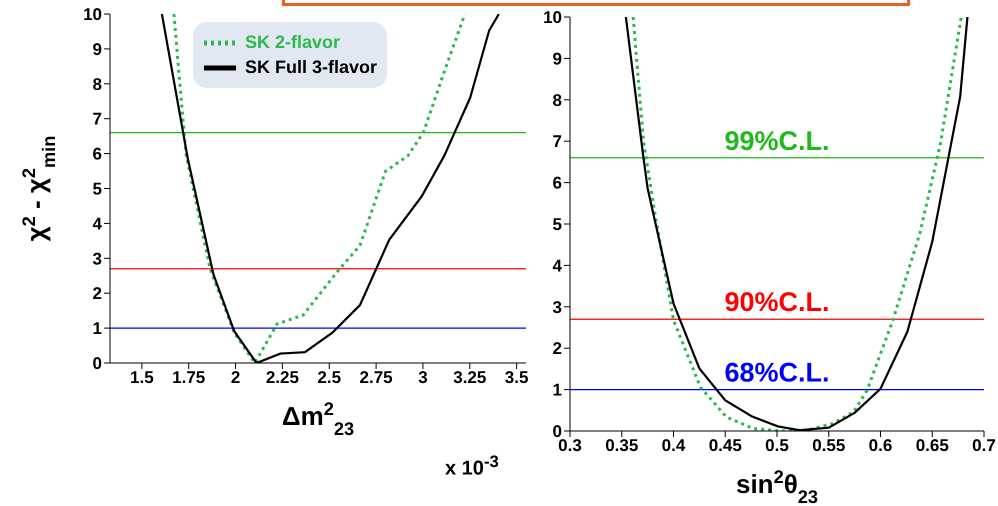 This screenshot has width=998, height=506. I want to click on x-tick-label: 2, so click(235, 378).